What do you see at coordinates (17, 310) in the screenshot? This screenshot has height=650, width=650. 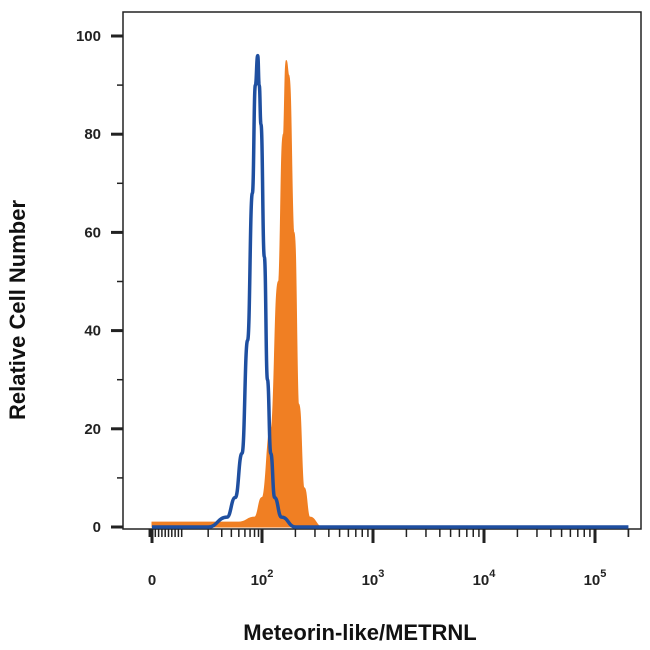 I see `y-axis-title: Relative Cell Number` at bounding box center [17, 310].